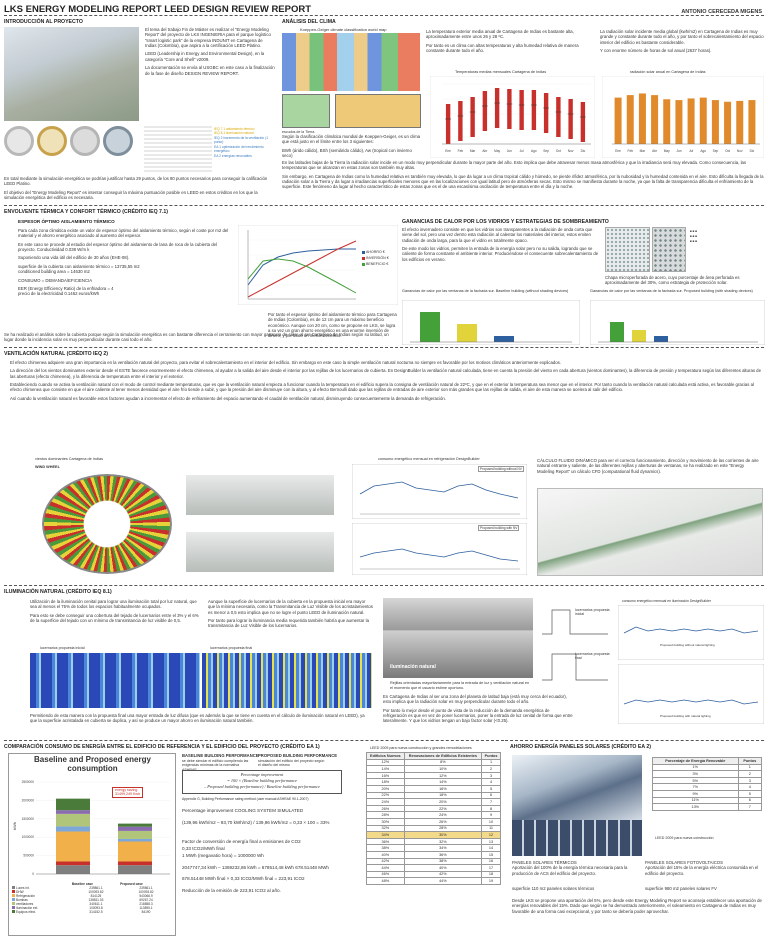 The image size is (768, 938). Describe the element at coordinates (223, 855) in the screenshot. I see `f5: 1 MWh (megavatio hora) = 1000000 Wh` at that location.